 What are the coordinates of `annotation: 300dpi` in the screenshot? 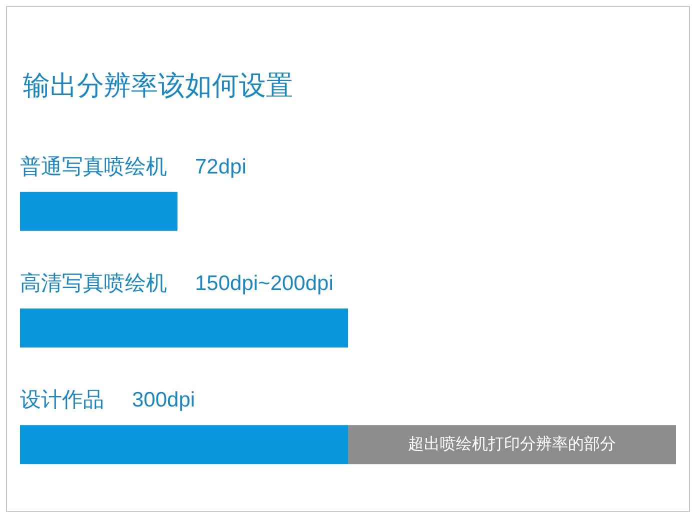 It's located at (164, 400).